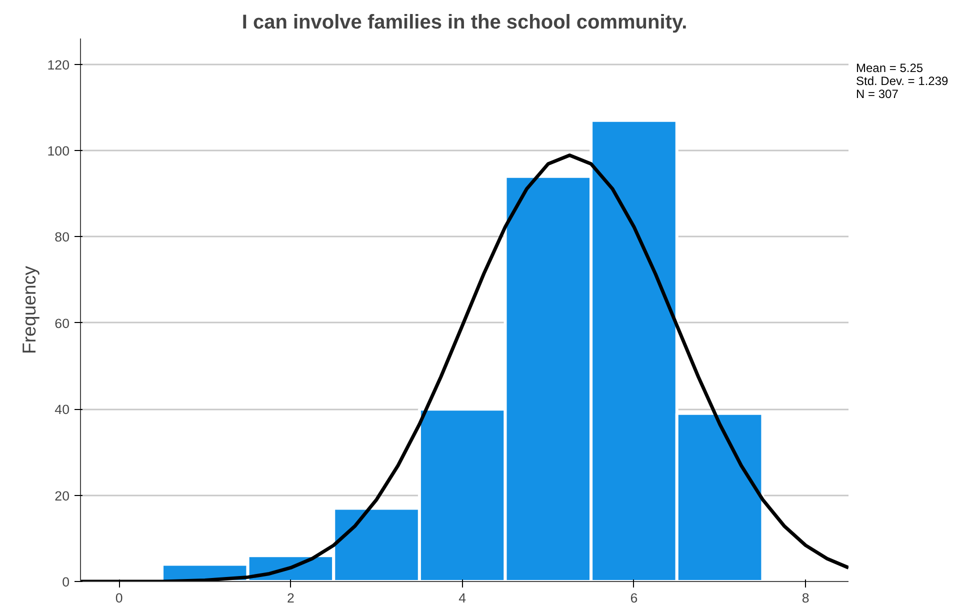 Image resolution: width=975 pixels, height=610 pixels. Describe the element at coordinates (806, 598) in the screenshot. I see `x-tick-label: 8` at that location.